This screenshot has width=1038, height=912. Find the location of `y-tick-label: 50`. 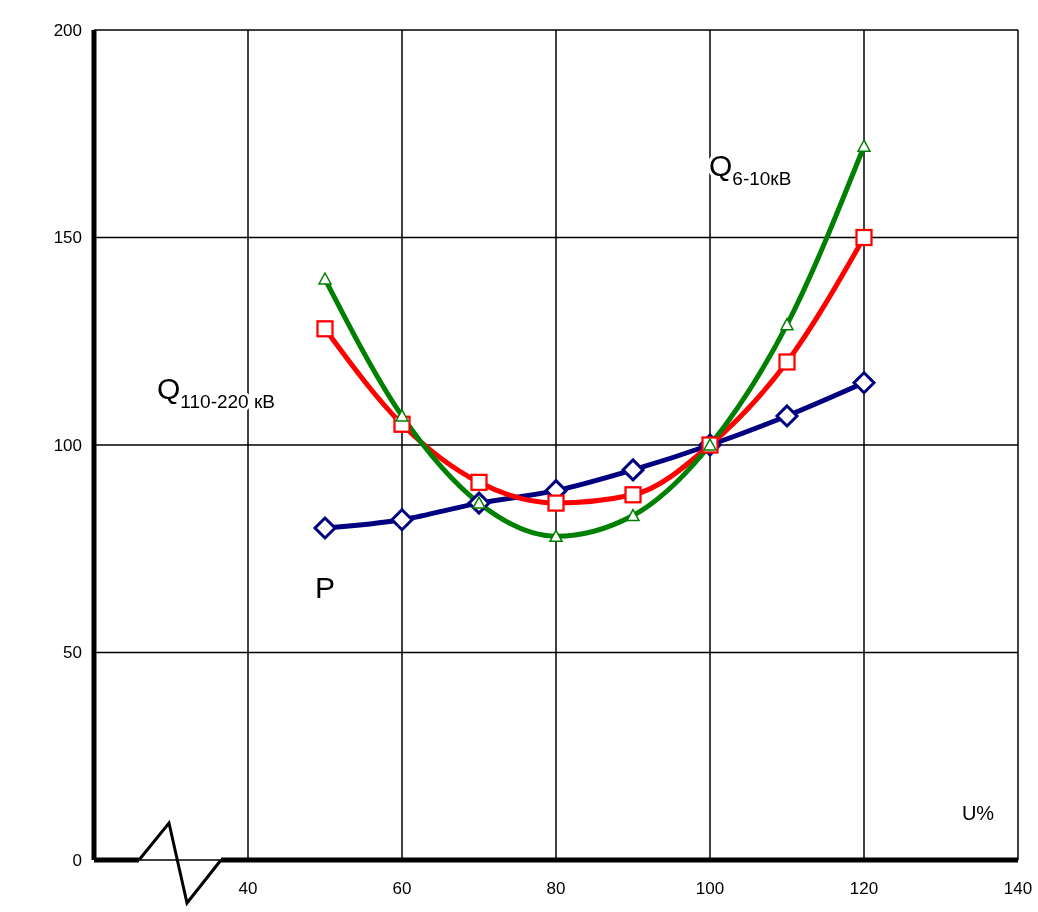

y-tick-label: 50 is located at coordinates (72, 653).